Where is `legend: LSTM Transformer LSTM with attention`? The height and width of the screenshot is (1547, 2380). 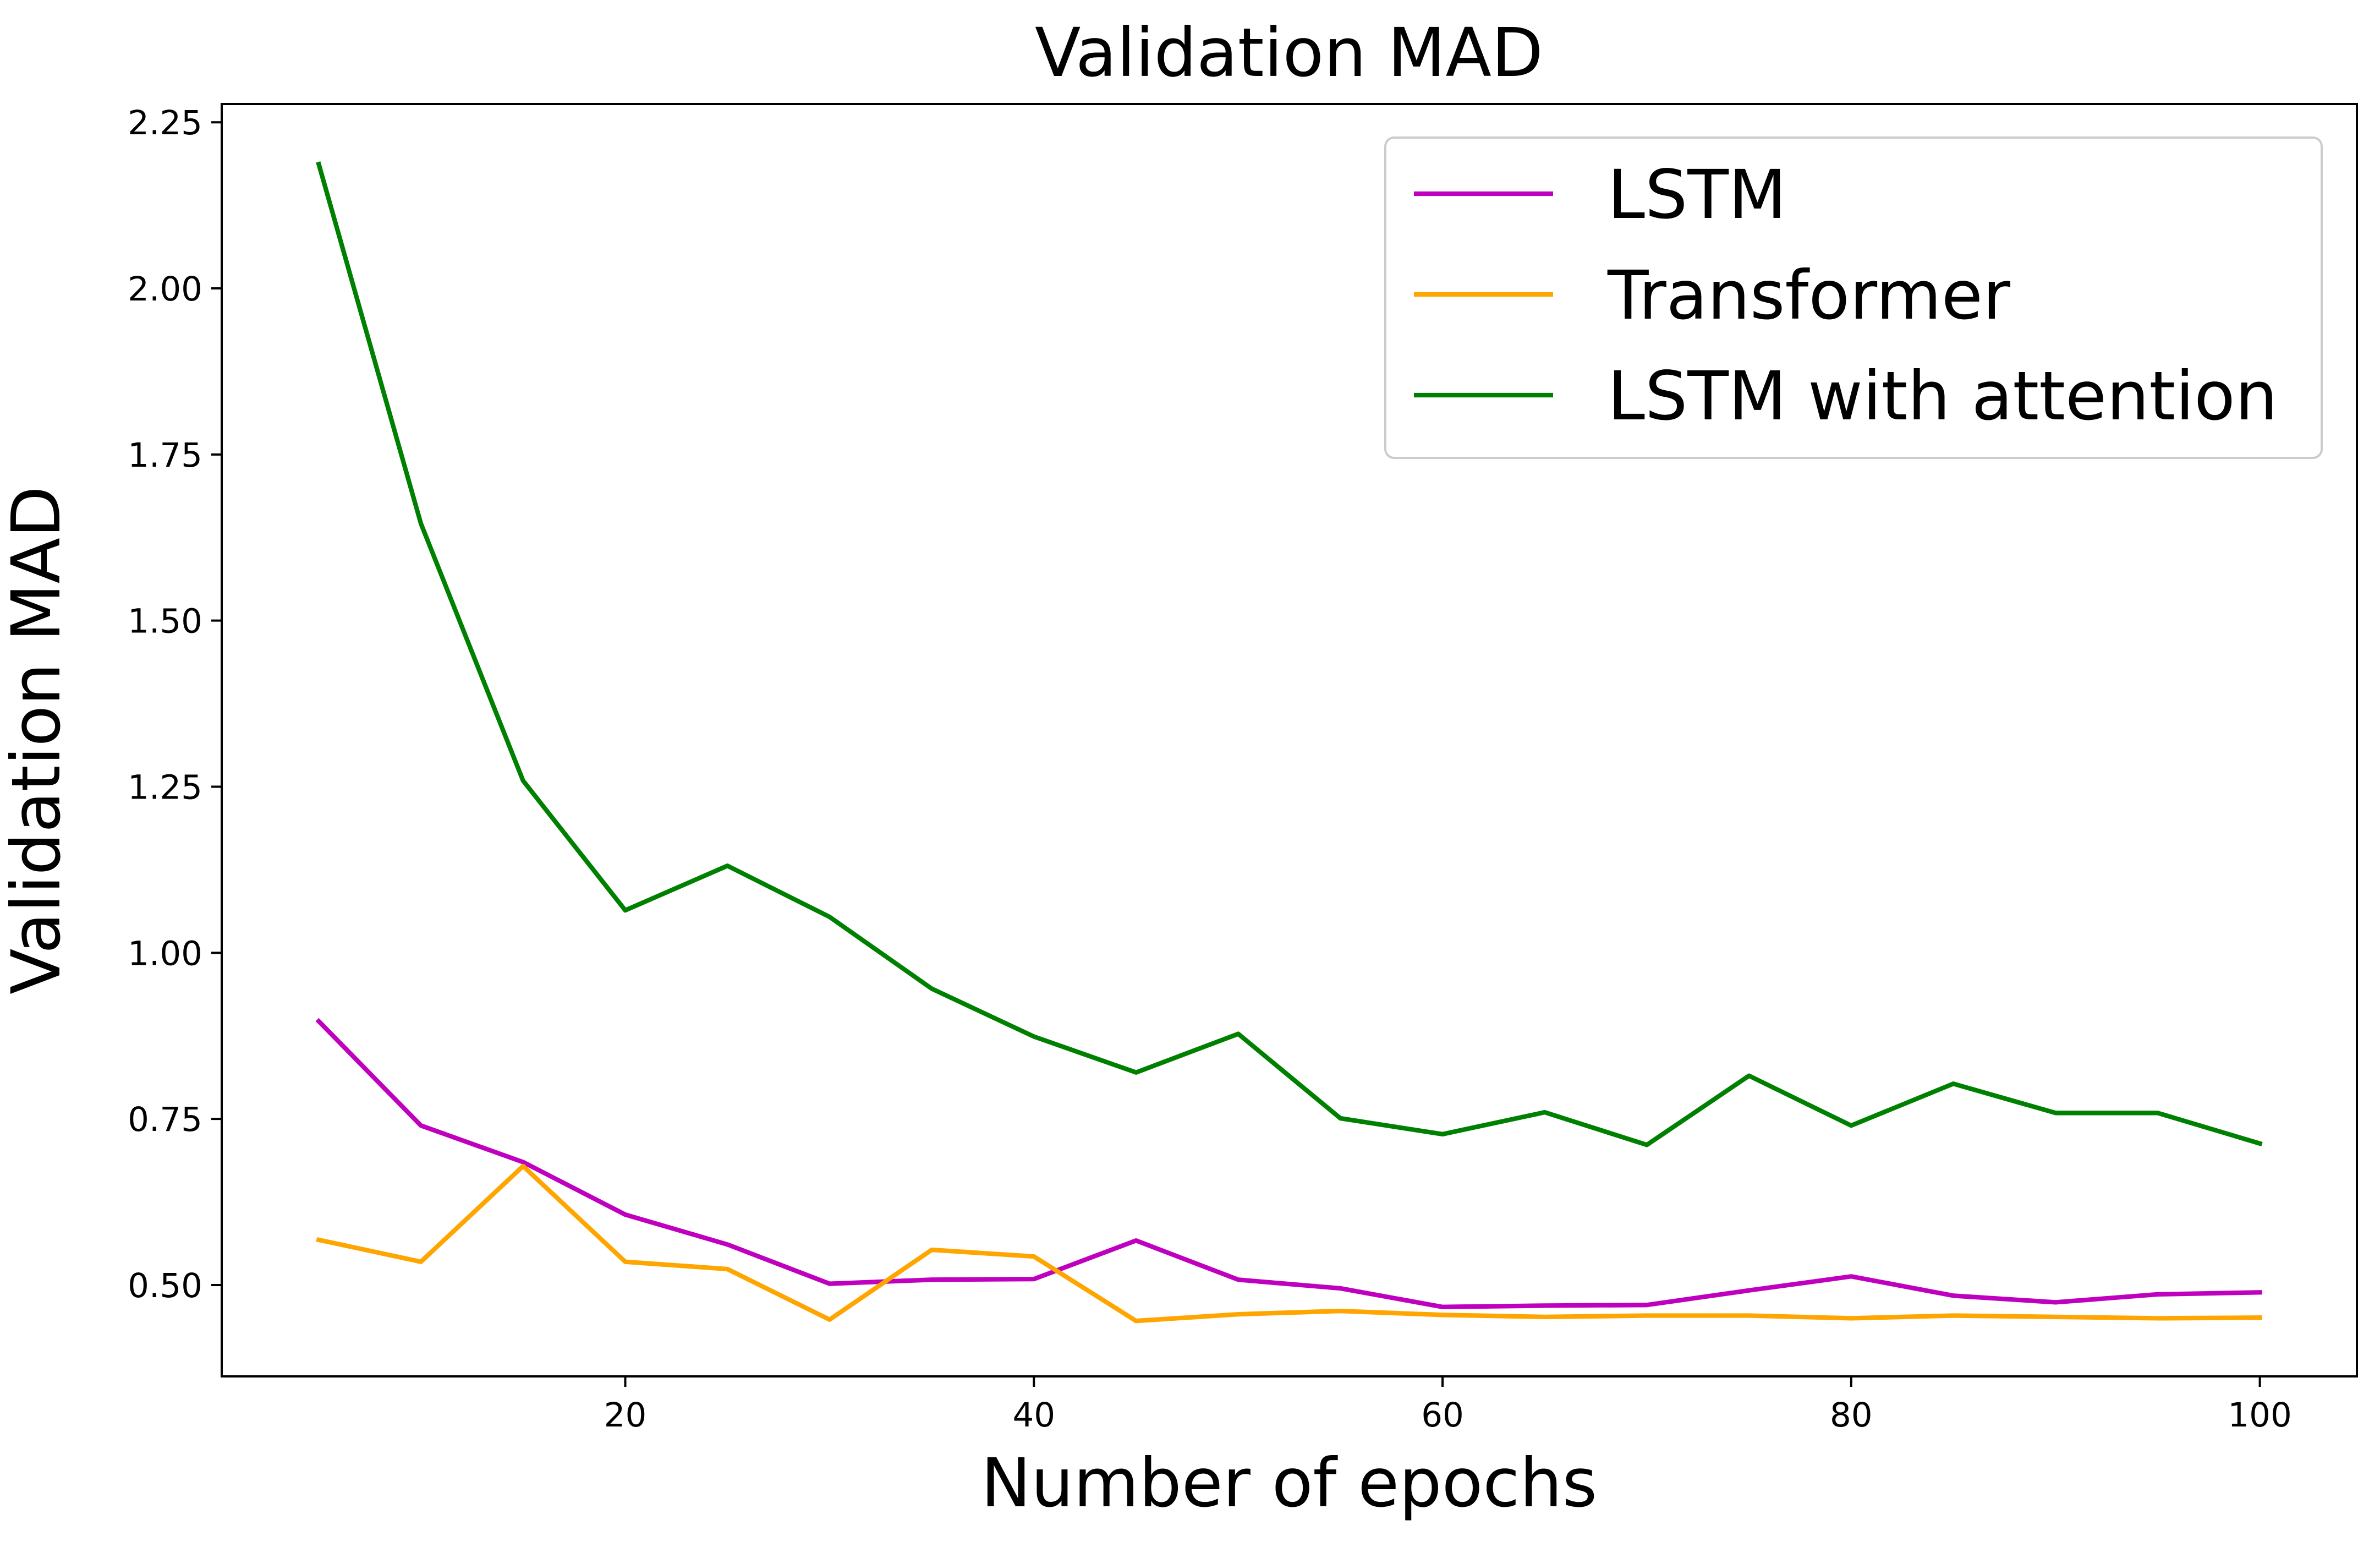
legend: LSTM Transformer LSTM with attention is located at coordinates (1853, 297).